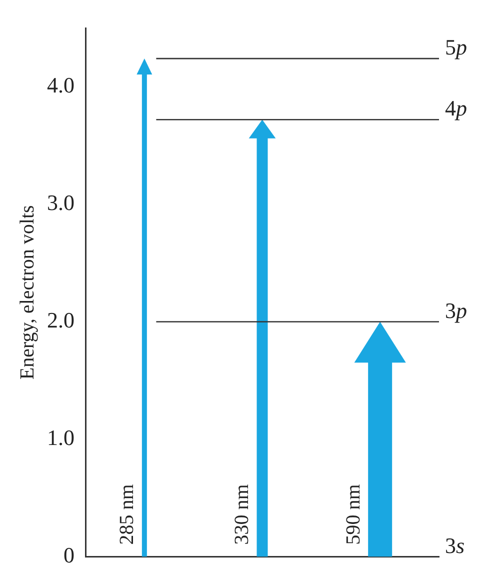  I want to click on y-tick-label: 3.0, so click(60, 203).